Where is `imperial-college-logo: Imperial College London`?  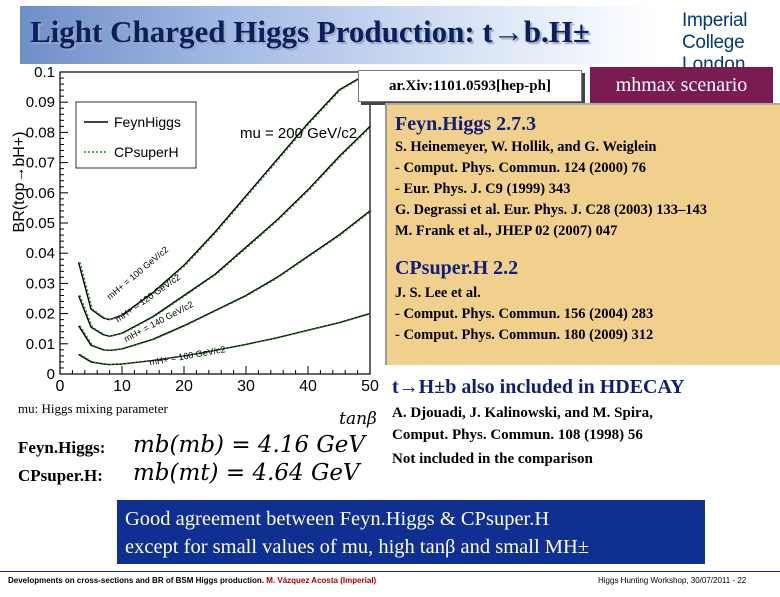
imperial-college-logo: Imperial College London is located at coordinates (728, 42).